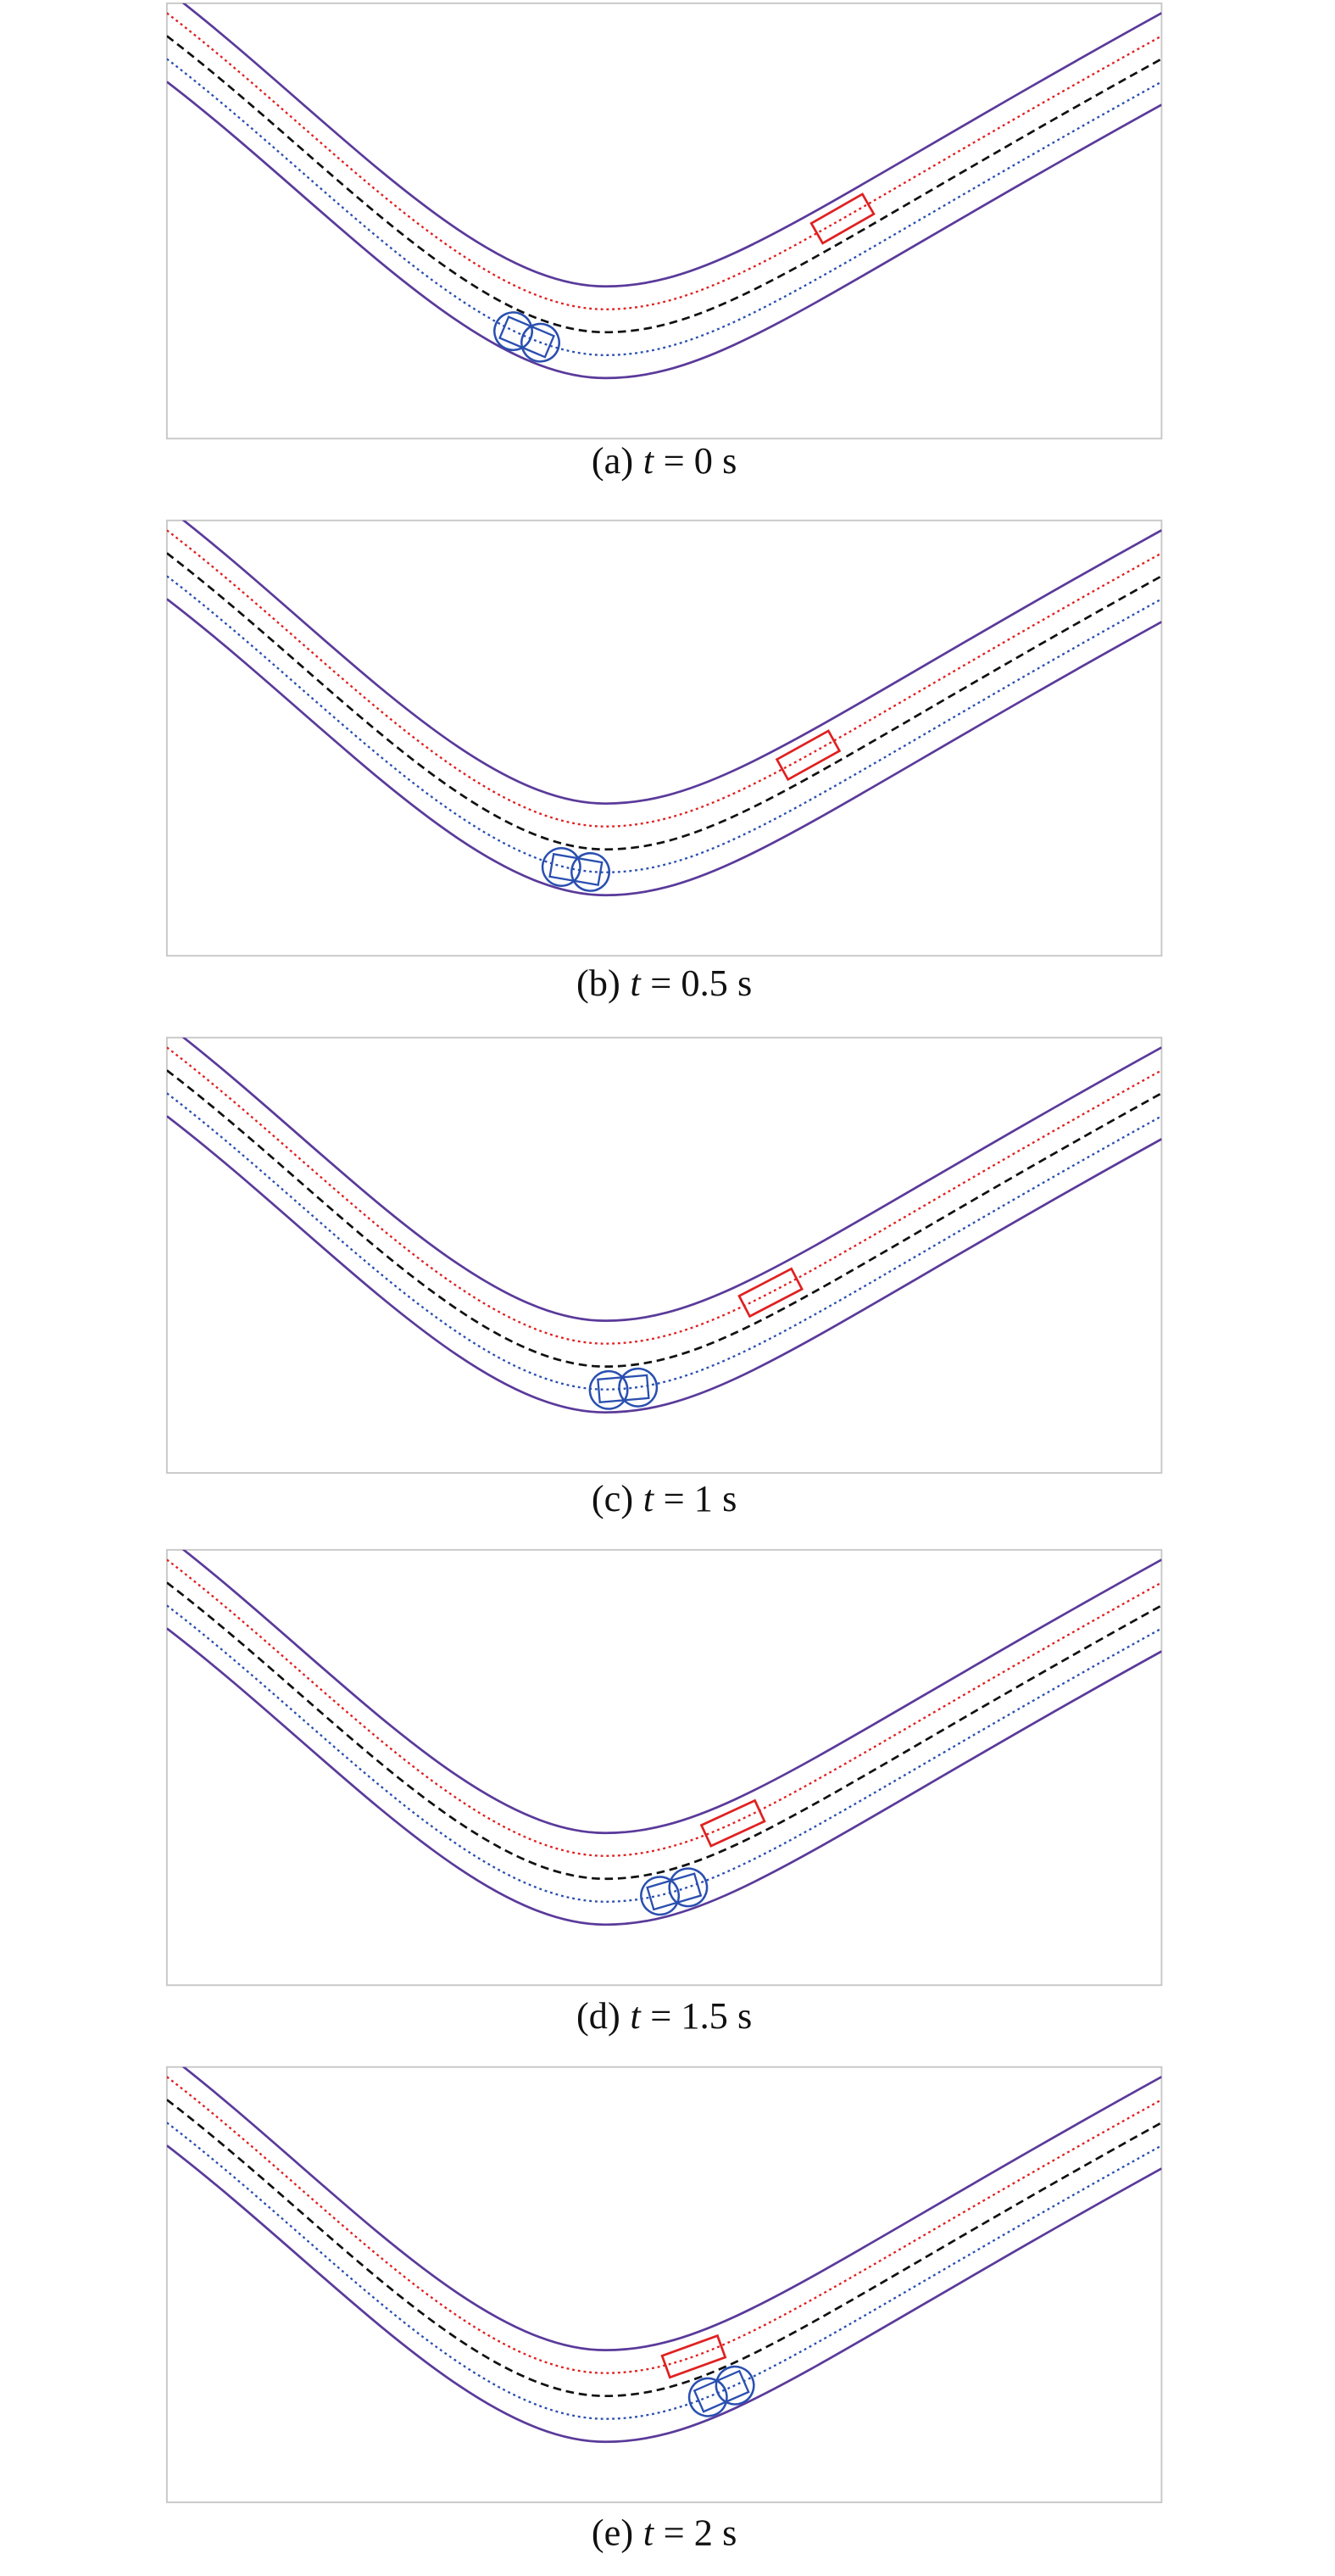 The image size is (1335, 2576). Describe the element at coordinates (700, 1498) in the screenshot. I see `caption-value: = 1 s` at that location.